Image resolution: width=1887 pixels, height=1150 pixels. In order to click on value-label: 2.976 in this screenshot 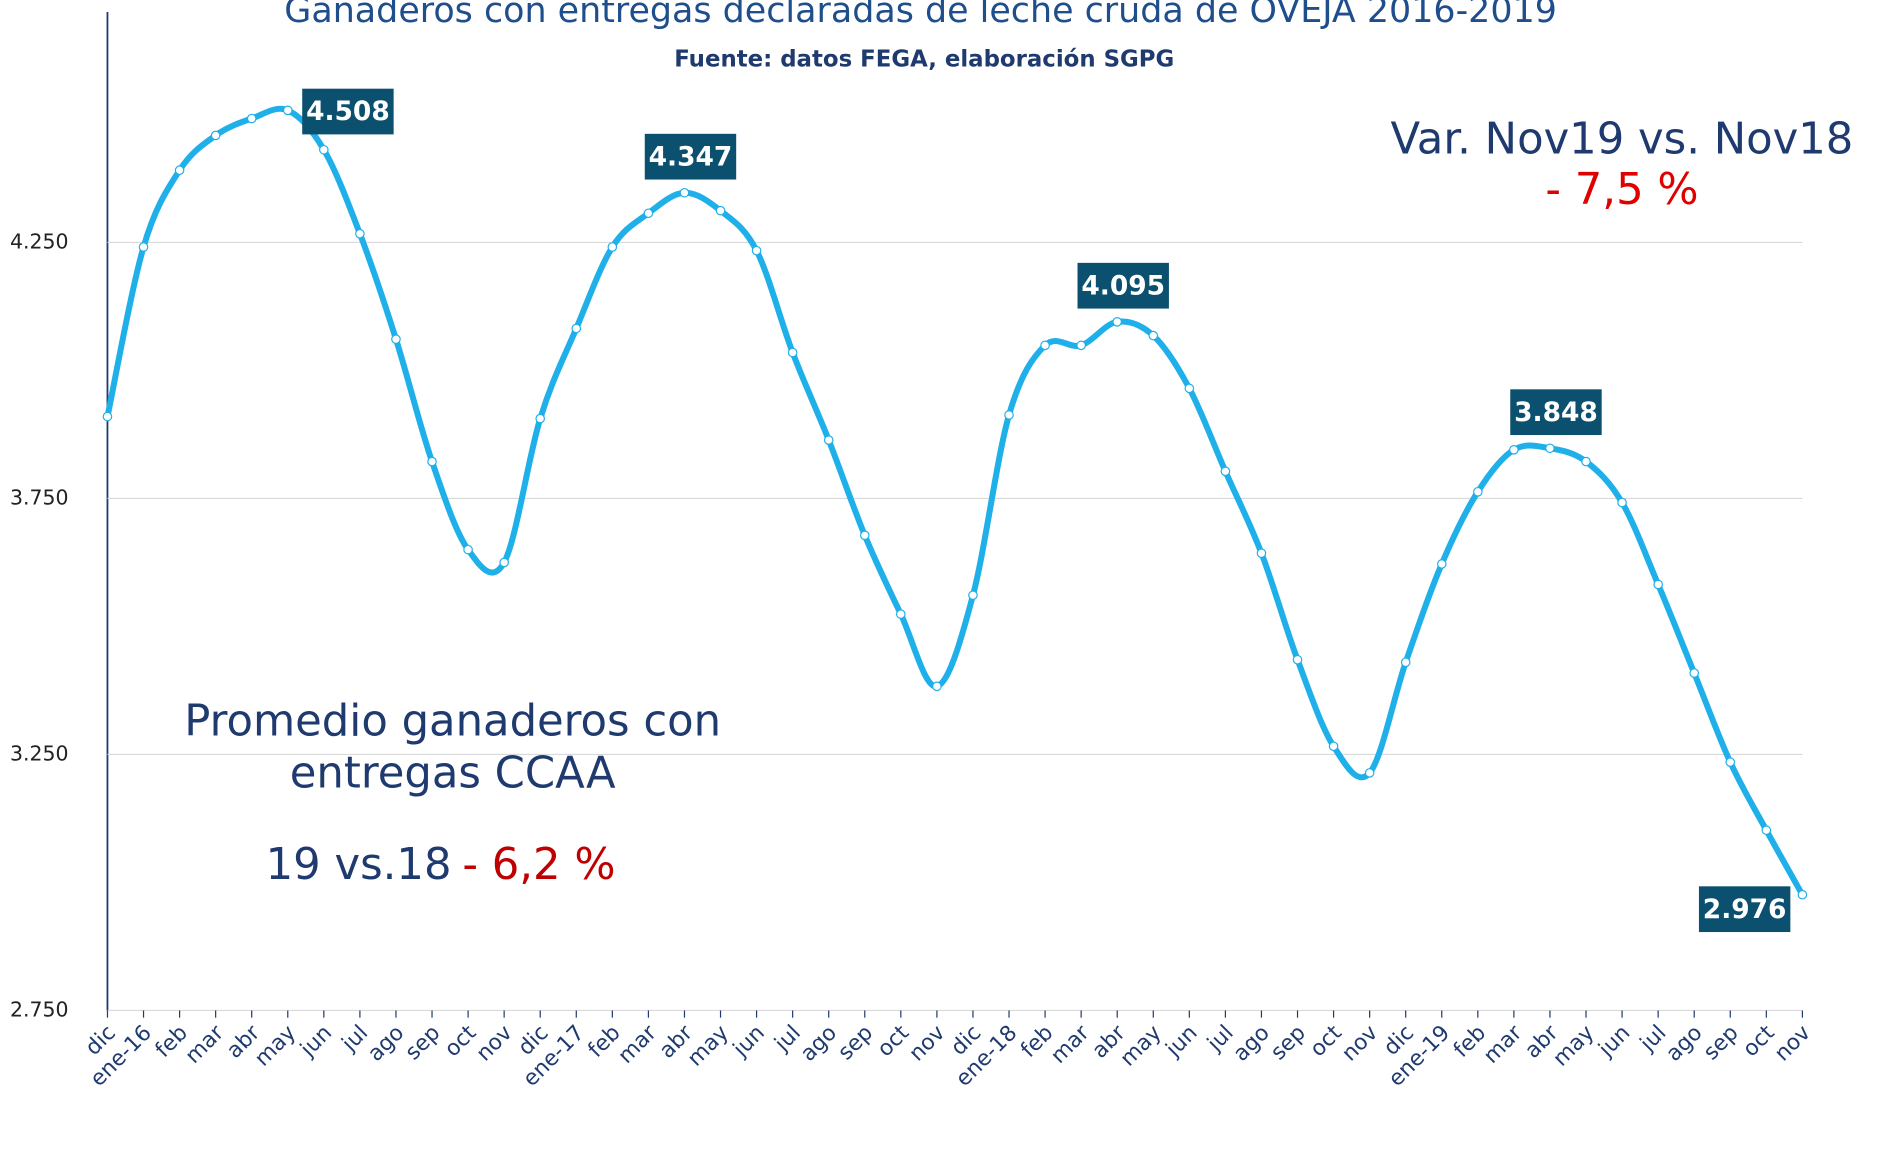, I will do `click(1745, 909)`.